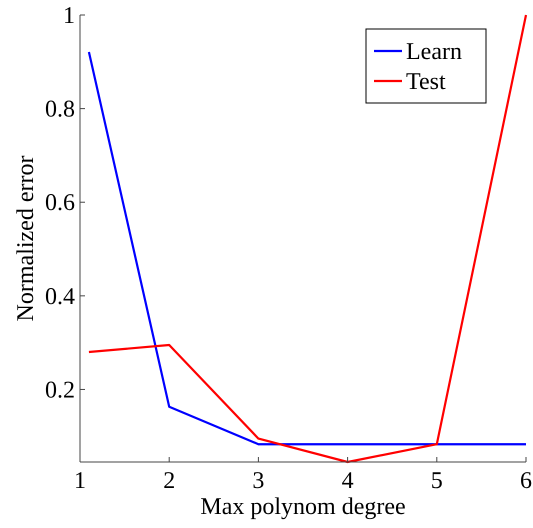 The height and width of the screenshot is (528, 533). What do you see at coordinates (303, 507) in the screenshot?
I see `x-axis-title: Max polynom degree` at bounding box center [303, 507].